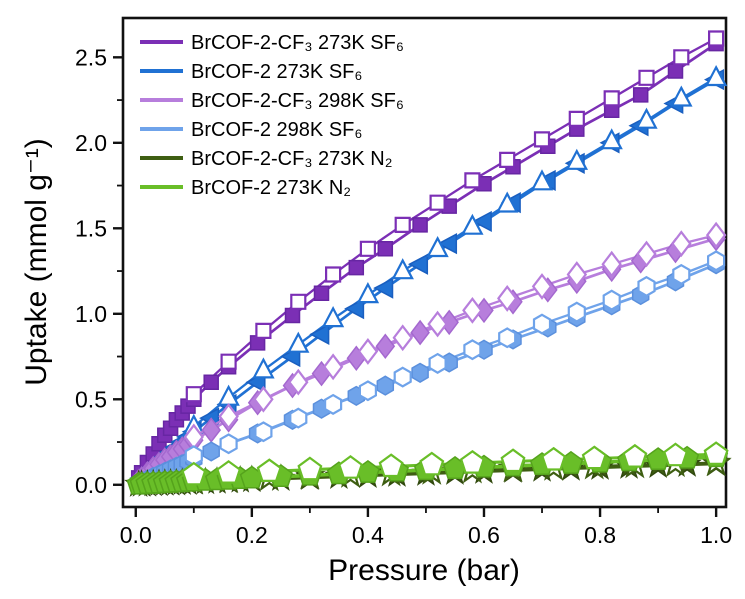 The height and width of the screenshot is (599, 745). I want to click on legend-item: BrCOF-2 273K N₂, so click(245, 188).